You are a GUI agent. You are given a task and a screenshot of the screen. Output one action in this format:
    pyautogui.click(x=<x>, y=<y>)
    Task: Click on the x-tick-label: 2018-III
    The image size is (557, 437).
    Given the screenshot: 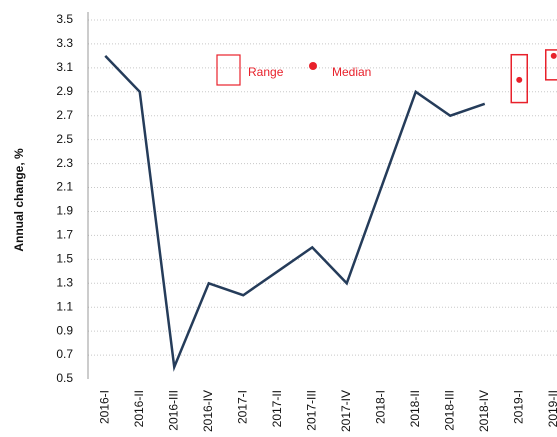 What is the action you would take?
    pyautogui.click(x=449, y=410)
    